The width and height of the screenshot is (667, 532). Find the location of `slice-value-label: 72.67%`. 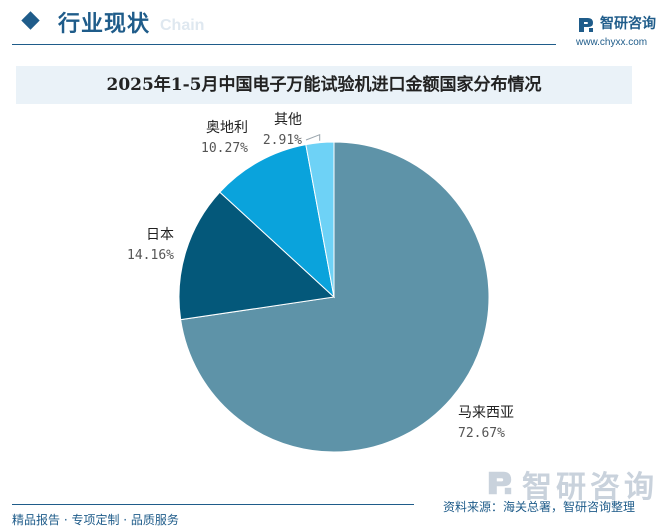

slice-value-label: 72.67% is located at coordinates (481, 433).